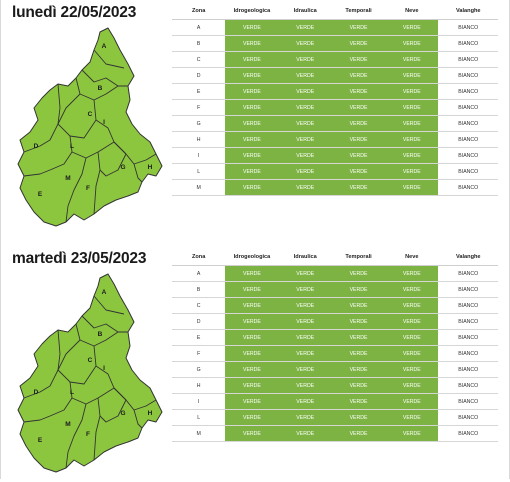 This screenshot has width=510, height=482. Describe the element at coordinates (150, 413) in the screenshot. I see `zone-label-h: H` at that location.